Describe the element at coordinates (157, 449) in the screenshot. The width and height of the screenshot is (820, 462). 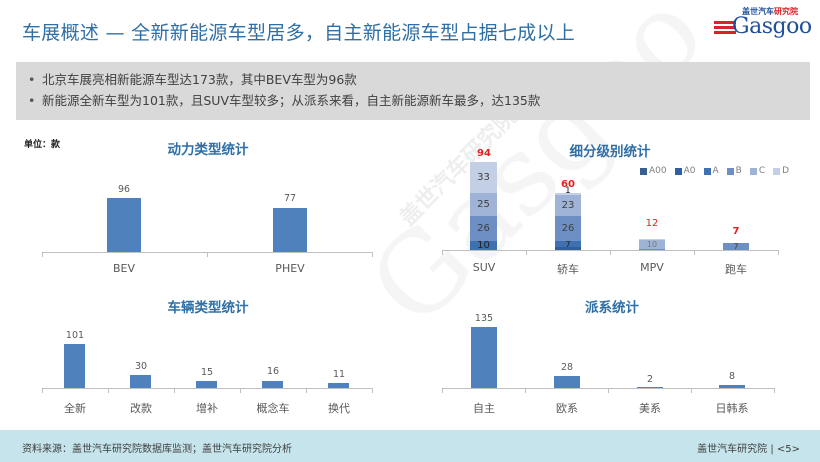
I see `footer-source: 资料来源：盖世汽车研究院数据库监测；盖世汽车研究院分析` at that location.